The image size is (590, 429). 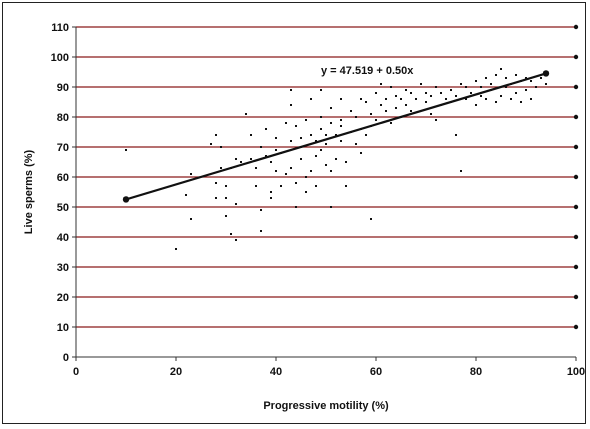 What do you see at coordinates (63, 298) in the screenshot?
I see `y-tick-label: 20` at bounding box center [63, 298].